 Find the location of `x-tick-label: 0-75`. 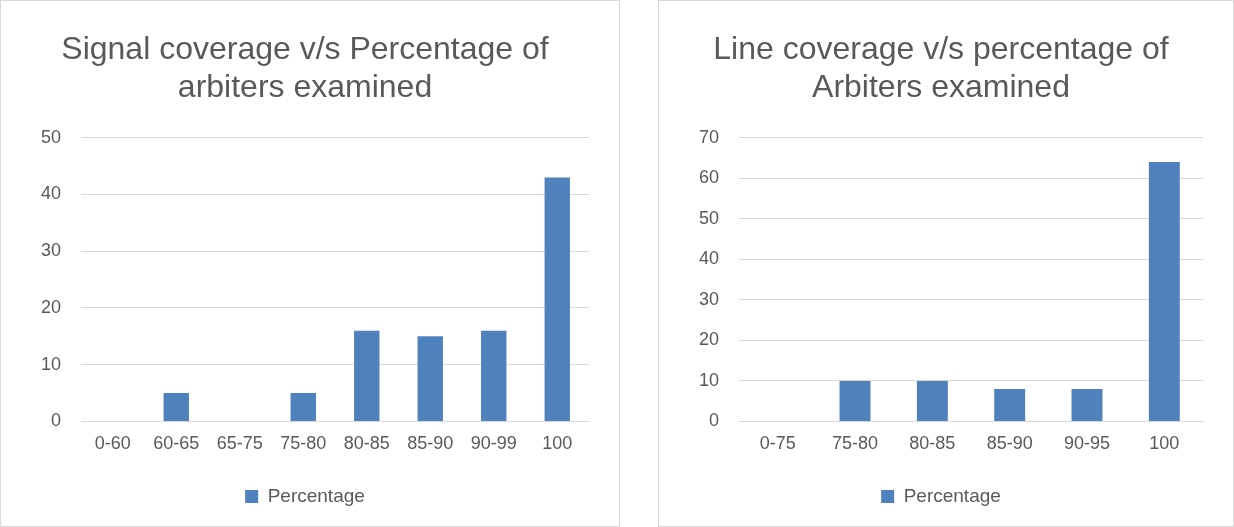

x-tick-label: 0-75 is located at coordinates (777, 443).